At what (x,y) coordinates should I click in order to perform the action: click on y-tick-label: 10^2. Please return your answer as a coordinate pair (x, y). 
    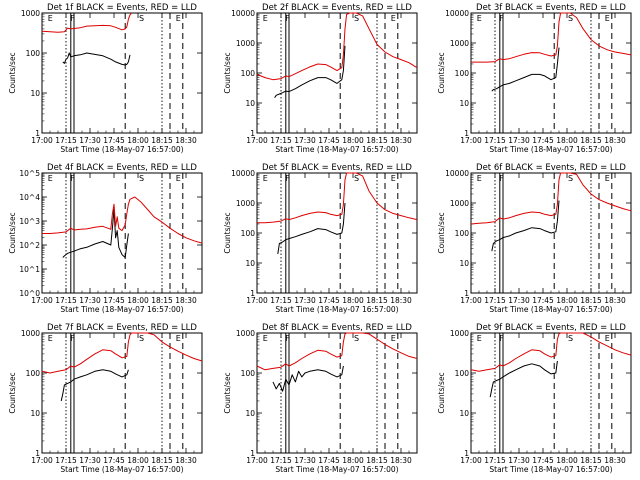
    Looking at the image, I should click on (29, 245).